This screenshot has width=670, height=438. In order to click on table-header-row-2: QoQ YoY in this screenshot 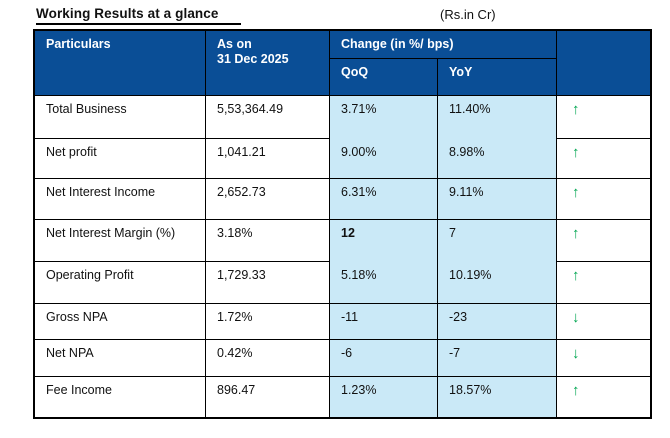, I will do `click(342, 77)`.